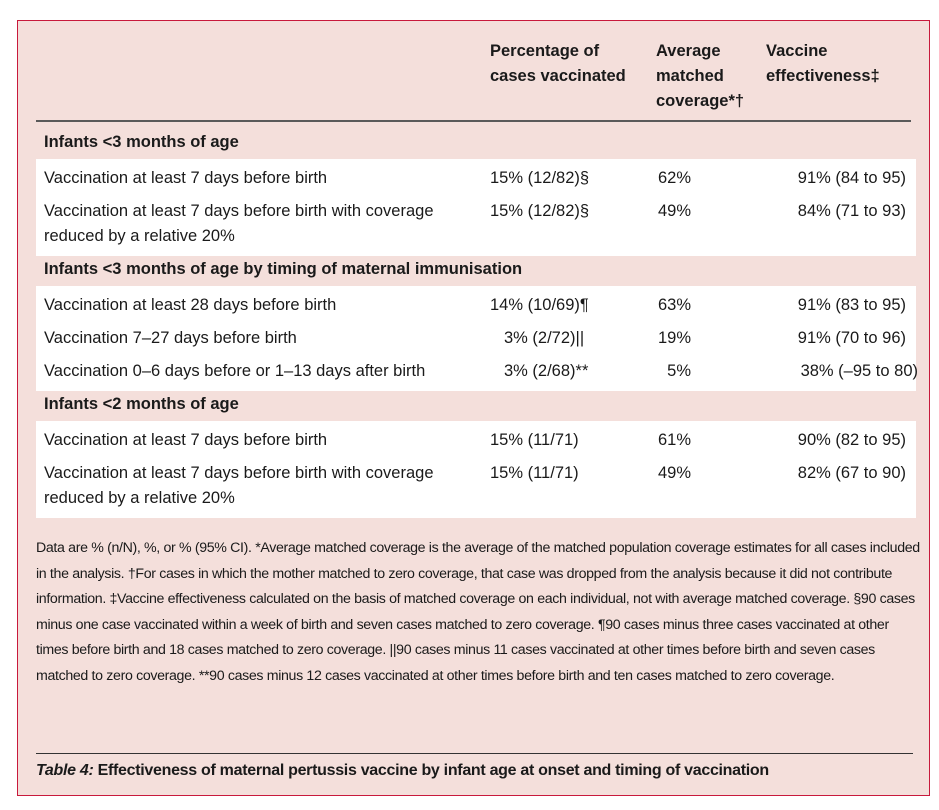 The height and width of the screenshot is (810, 939). What do you see at coordinates (539, 305) in the screenshot?
I see `cell-pct-vaccinated: 14% (10/69)¶` at bounding box center [539, 305].